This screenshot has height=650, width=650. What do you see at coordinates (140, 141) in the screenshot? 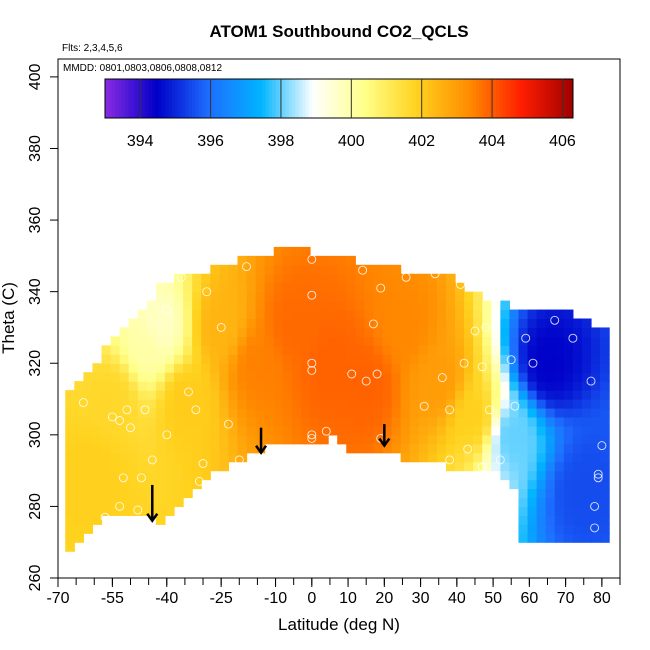
I see `colorbar-tick-label: 394` at bounding box center [140, 141].